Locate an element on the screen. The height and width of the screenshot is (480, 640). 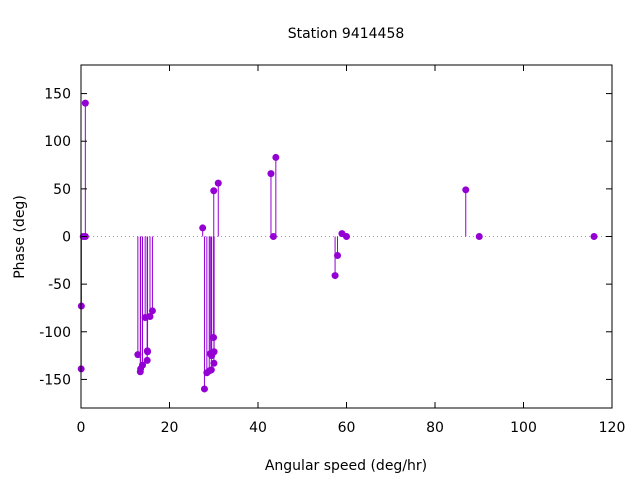
x-tick-label: 60 is located at coordinates (347, 428).